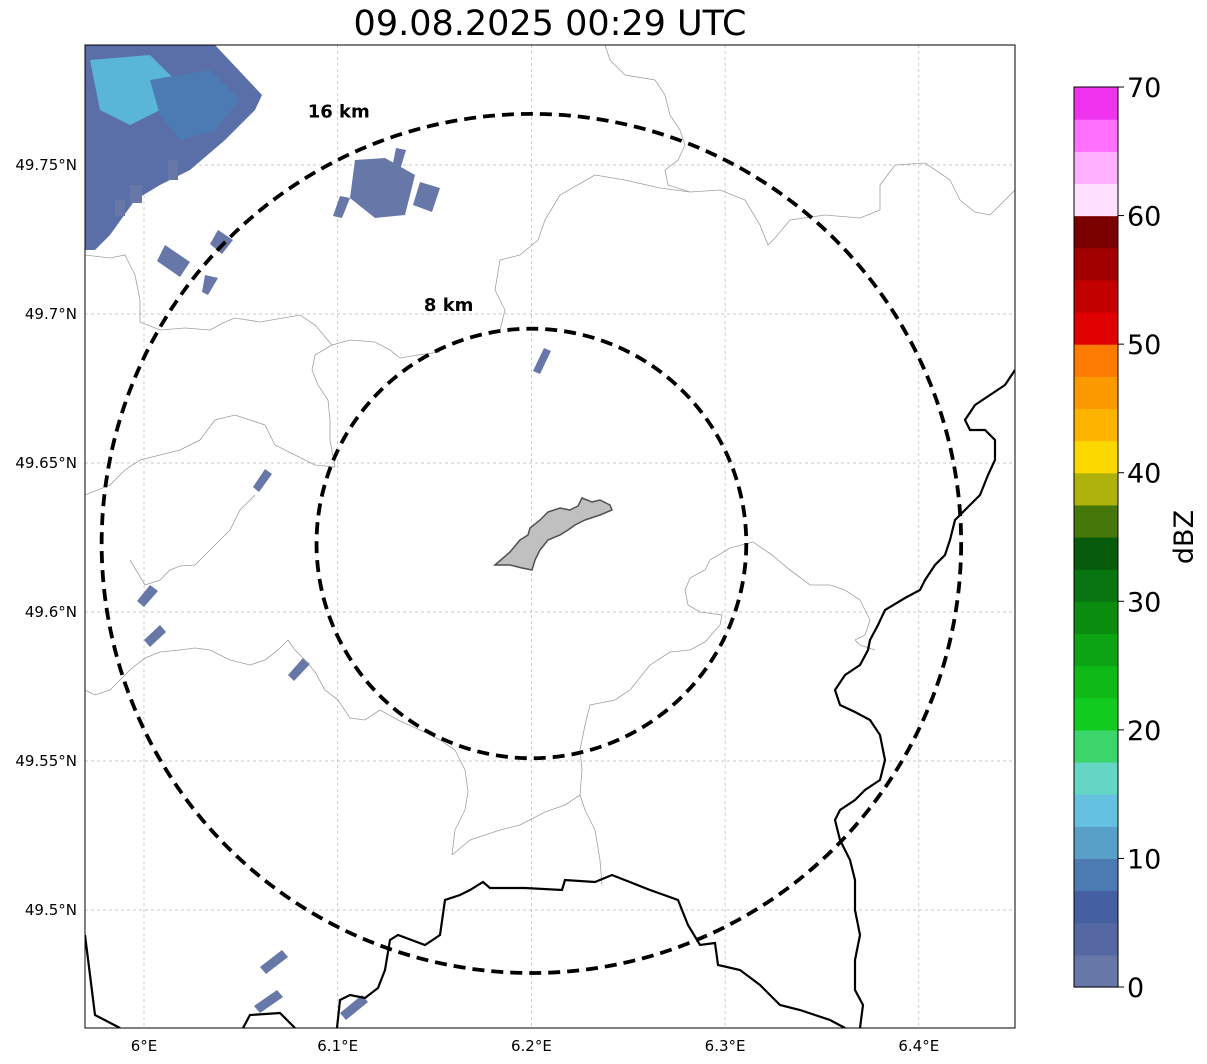 This screenshot has width=1207, height=1064. I want to click on colorbar-tick-label: 0, so click(1135, 988).